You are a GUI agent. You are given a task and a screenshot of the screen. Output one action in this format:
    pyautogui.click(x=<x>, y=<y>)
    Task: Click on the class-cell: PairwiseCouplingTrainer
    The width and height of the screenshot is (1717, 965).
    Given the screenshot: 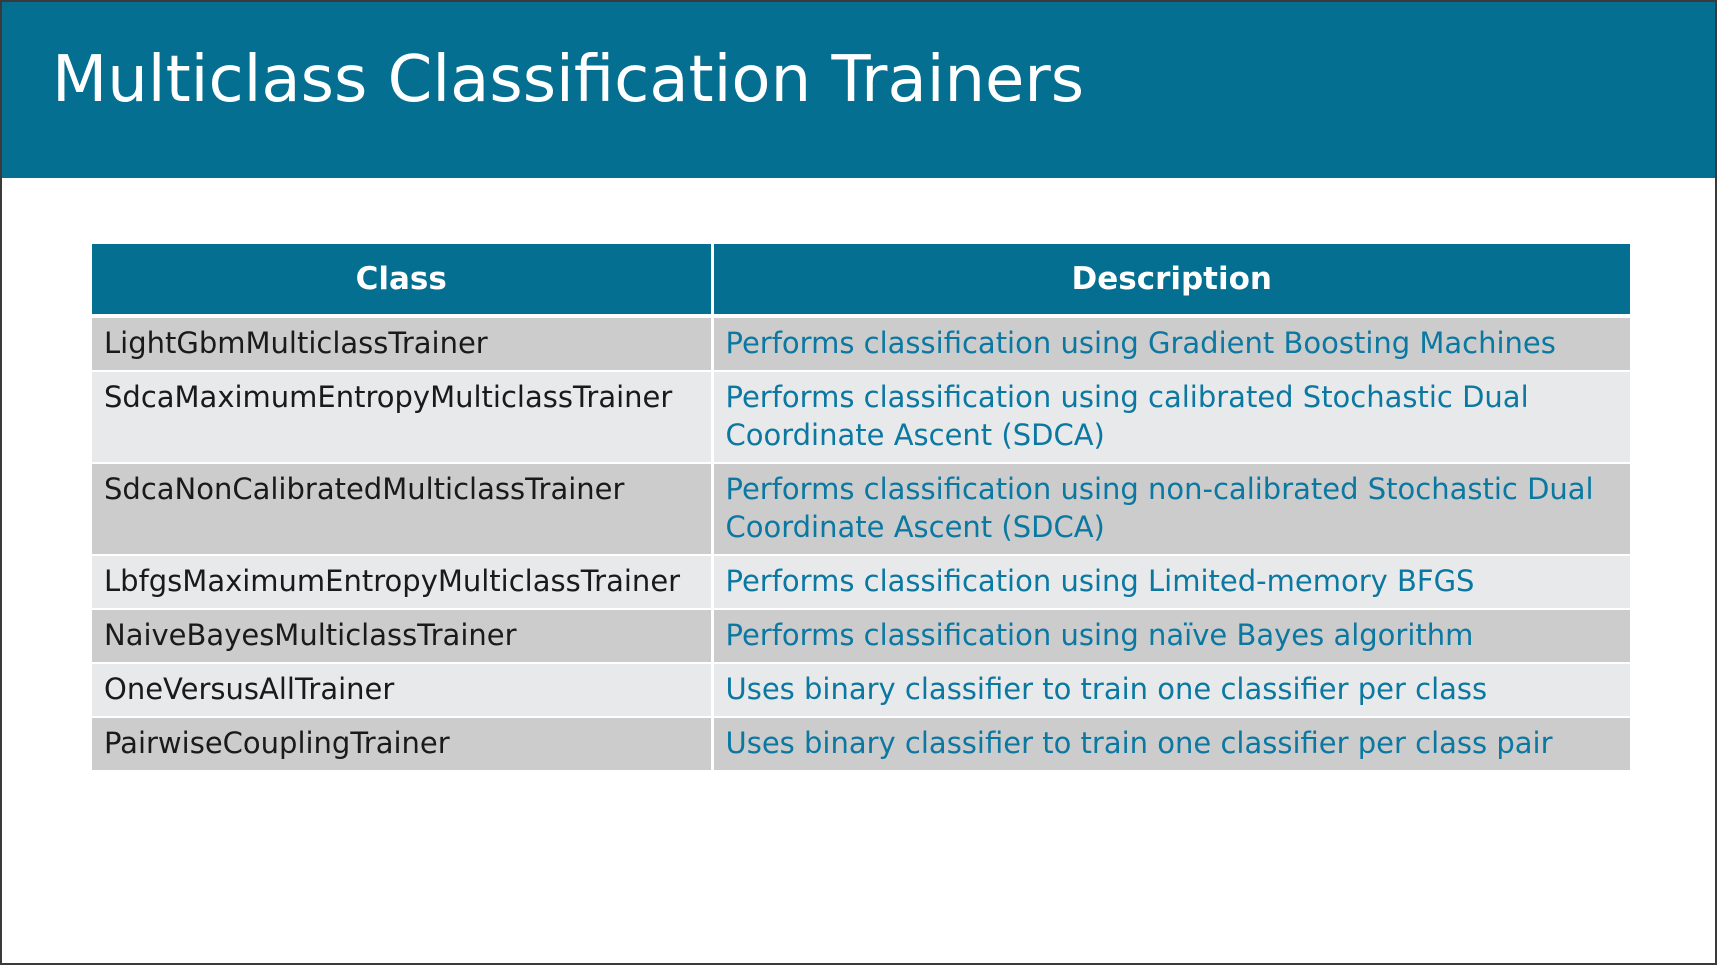 What is the action you would take?
    pyautogui.click(x=403, y=744)
    